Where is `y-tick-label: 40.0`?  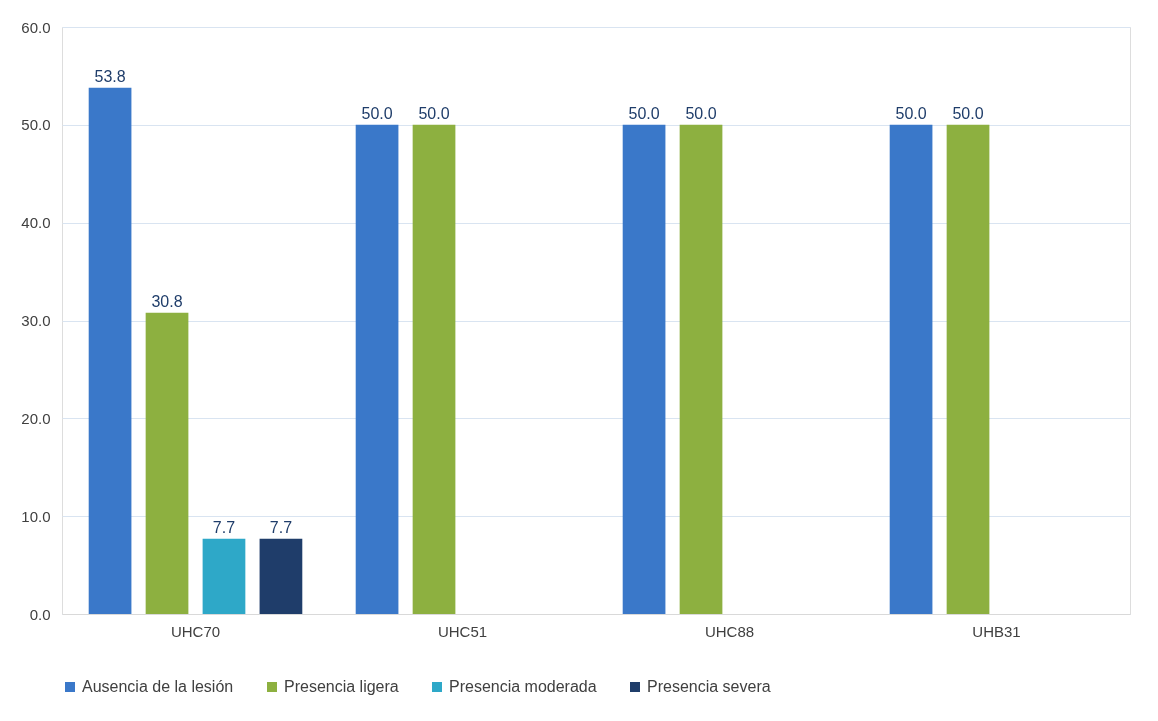
y-tick-label: 40.0 is located at coordinates (36, 223).